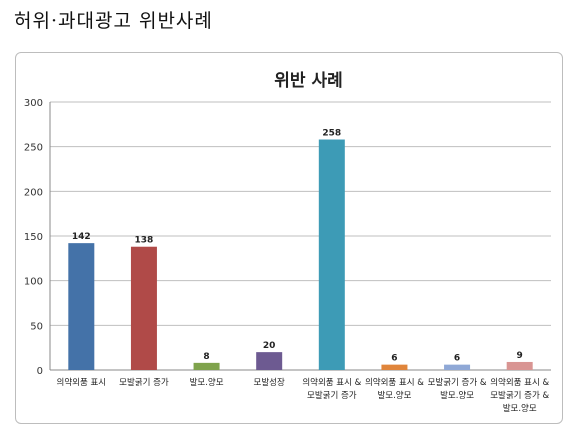  Describe the element at coordinates (331, 389) in the screenshot. I see `x-tick-label: 의약외품 표시 & 모발굵기 증가` at that location.